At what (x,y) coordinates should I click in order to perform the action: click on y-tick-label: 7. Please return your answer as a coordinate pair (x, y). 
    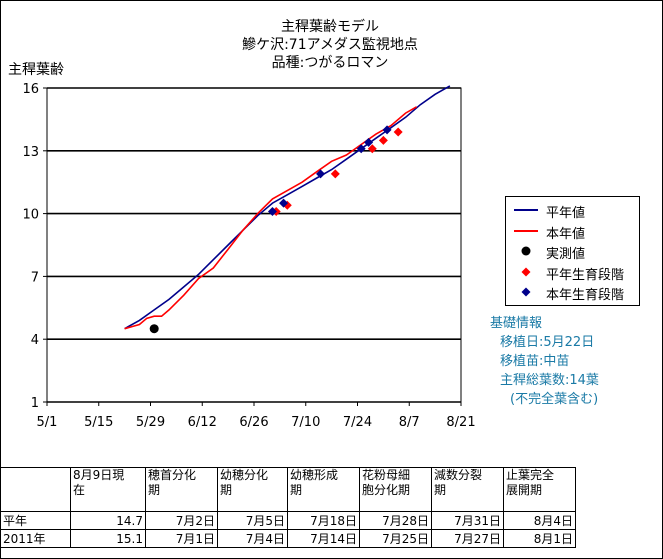
    Looking at the image, I should click on (35, 277).